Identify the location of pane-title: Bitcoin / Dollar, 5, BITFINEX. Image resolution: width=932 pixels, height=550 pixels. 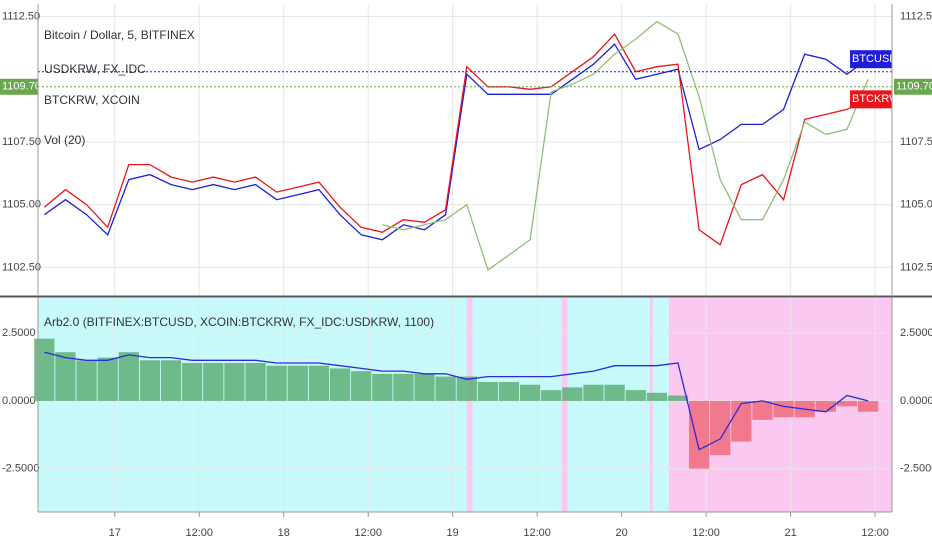
(119, 35).